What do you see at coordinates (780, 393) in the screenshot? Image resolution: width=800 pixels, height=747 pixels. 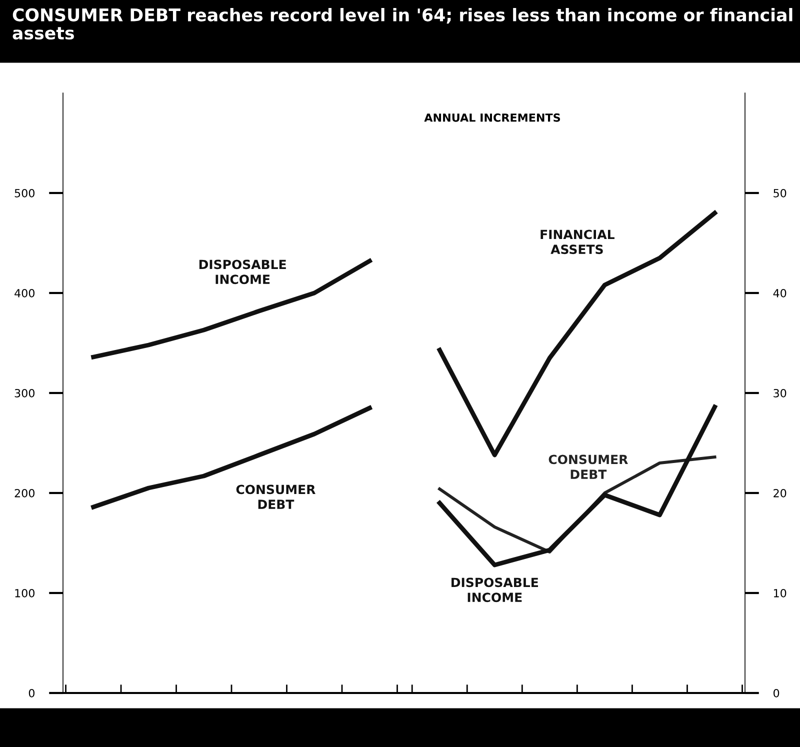 I see `y-tick-label: 30` at bounding box center [780, 393].